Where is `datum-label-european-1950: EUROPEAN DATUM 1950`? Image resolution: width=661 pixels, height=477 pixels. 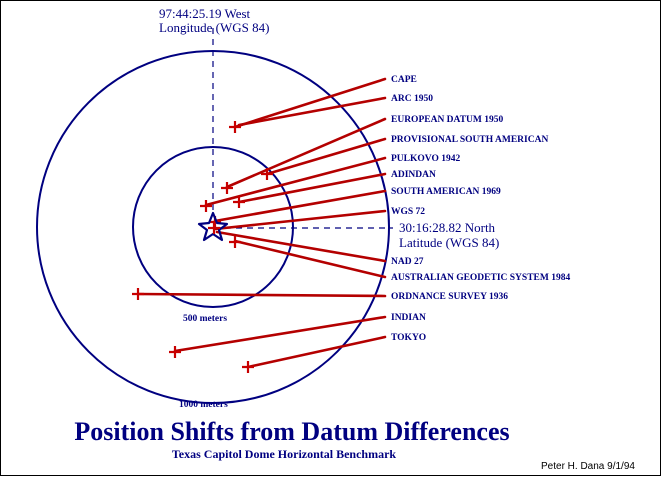 datum-label-european-1950: EUROPEAN DATUM 1950 is located at coordinates (447, 120).